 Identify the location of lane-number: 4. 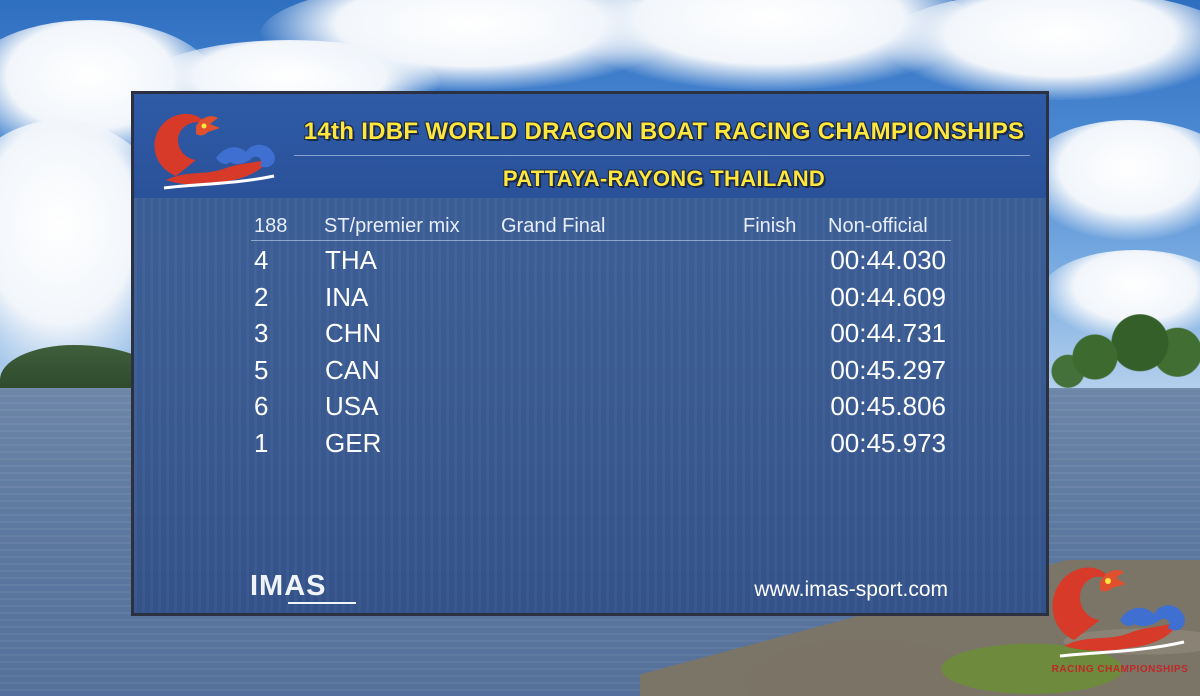
(261, 260).